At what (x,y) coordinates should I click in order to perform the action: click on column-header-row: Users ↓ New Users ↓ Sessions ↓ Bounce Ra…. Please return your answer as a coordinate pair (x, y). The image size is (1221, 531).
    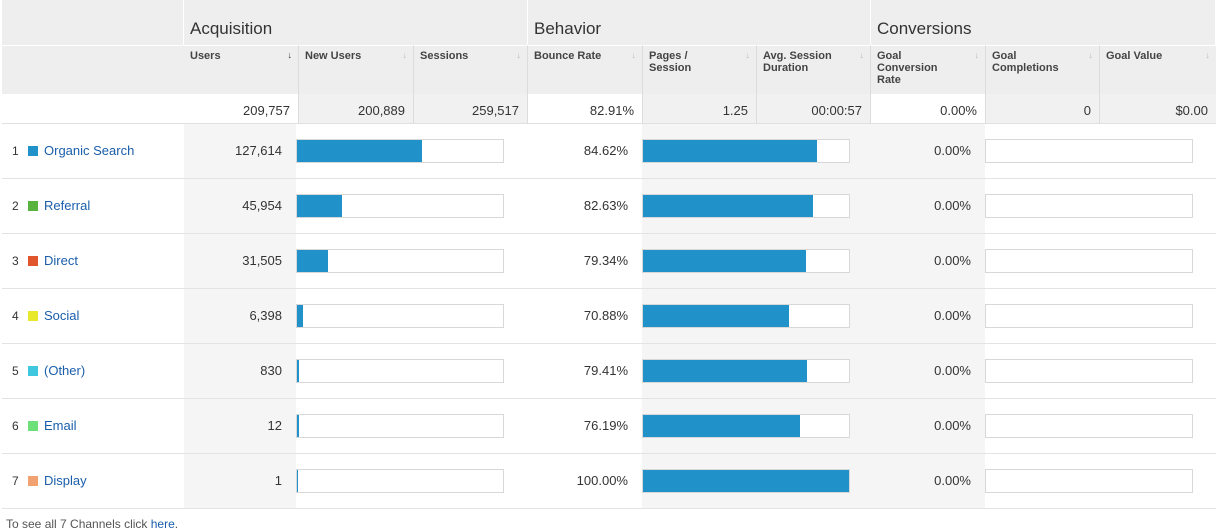
    Looking at the image, I should click on (609, 69).